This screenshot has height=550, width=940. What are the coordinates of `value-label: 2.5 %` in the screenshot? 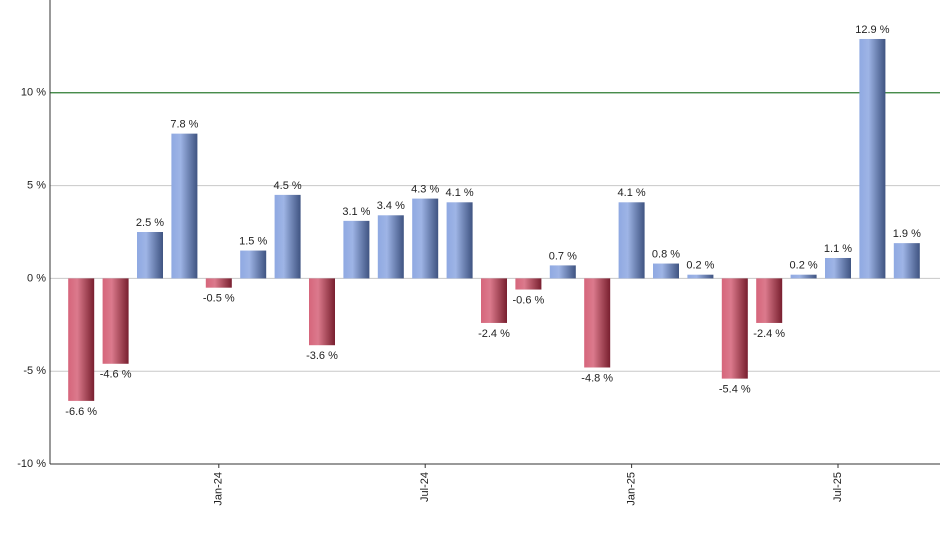 It's located at (150, 223).